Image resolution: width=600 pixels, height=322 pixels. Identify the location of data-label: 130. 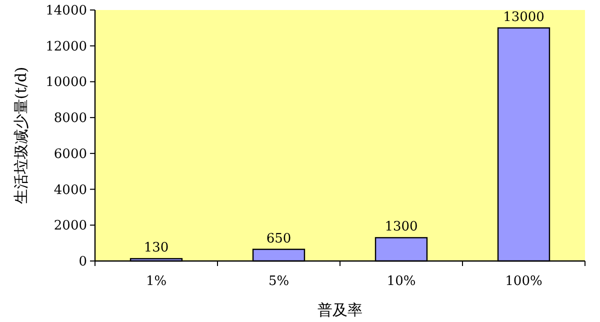
(156, 248).